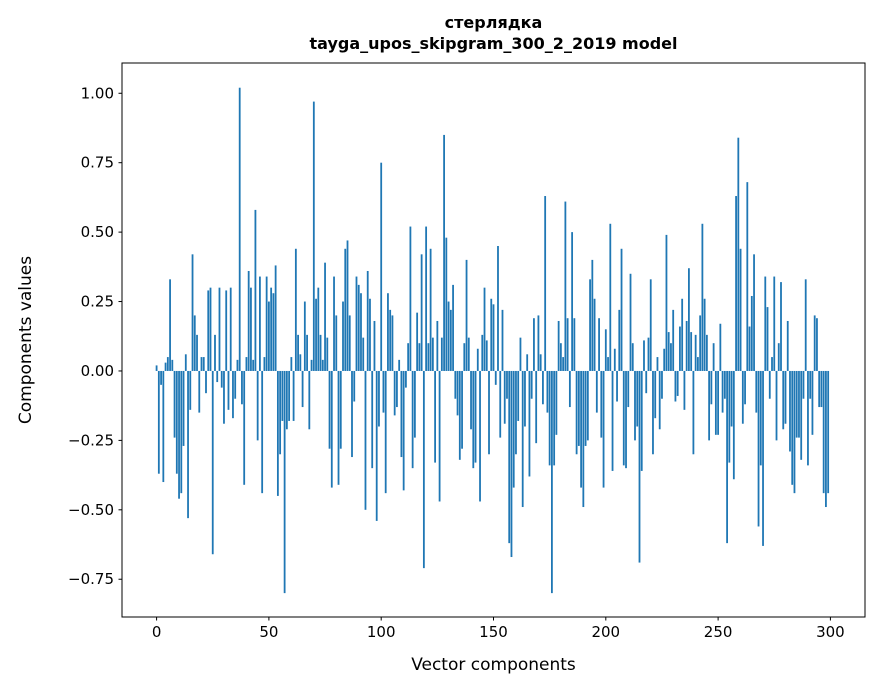 The image size is (880, 696). What do you see at coordinates (97, 93) in the screenshot?
I see `y-tick-label: 1.00` at bounding box center [97, 93].